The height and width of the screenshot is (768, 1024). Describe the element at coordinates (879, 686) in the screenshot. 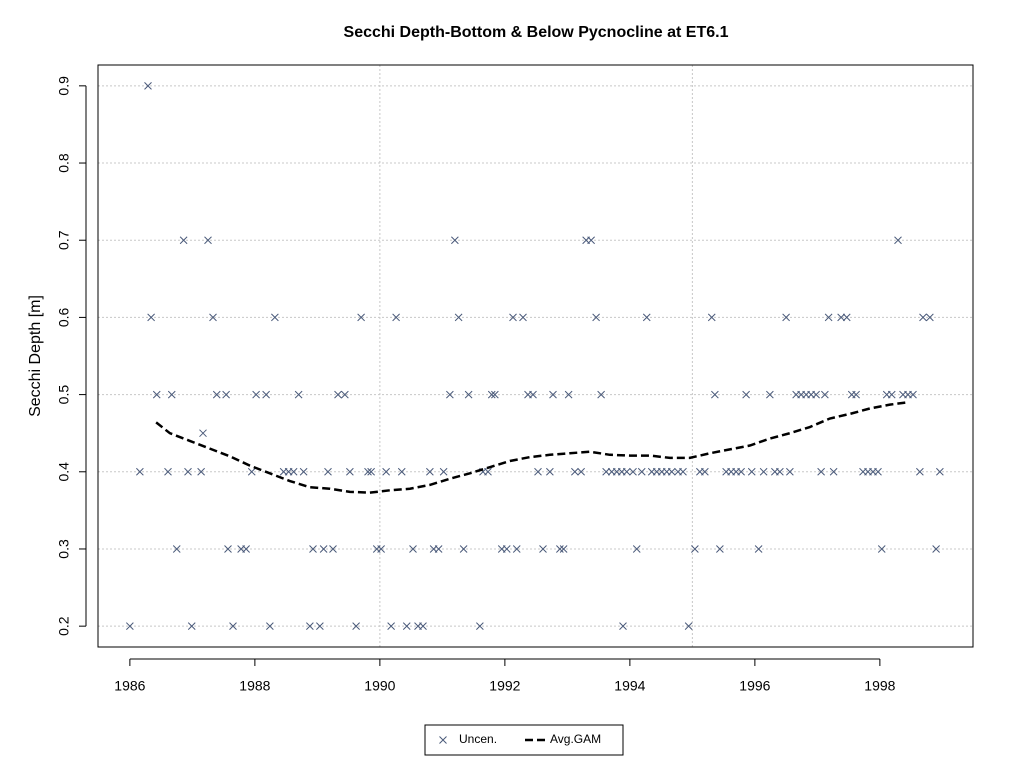

I see `x-tick-label: 1998` at that location.